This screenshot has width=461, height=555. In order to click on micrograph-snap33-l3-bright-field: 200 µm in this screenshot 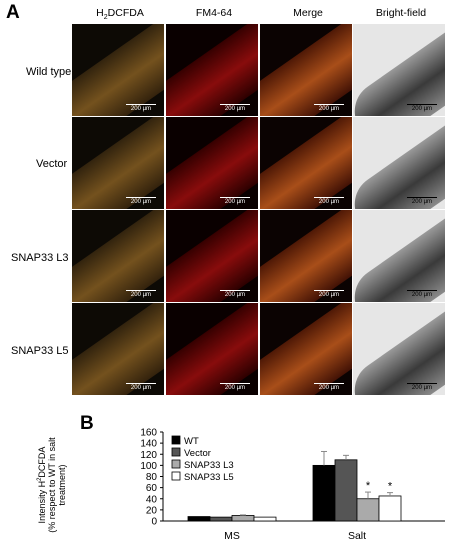, I will do `click(399, 256)`.